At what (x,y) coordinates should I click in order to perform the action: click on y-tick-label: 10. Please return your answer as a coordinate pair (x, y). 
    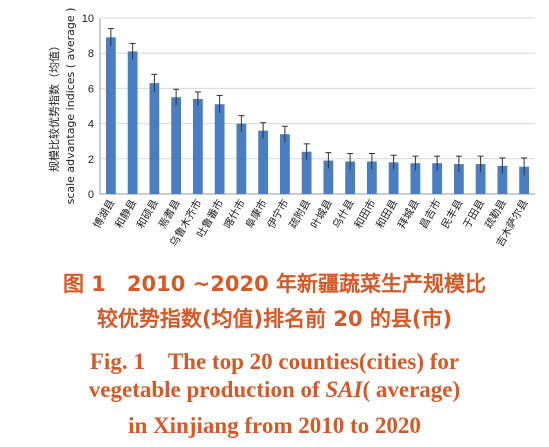
    Looking at the image, I should click on (88, 19).